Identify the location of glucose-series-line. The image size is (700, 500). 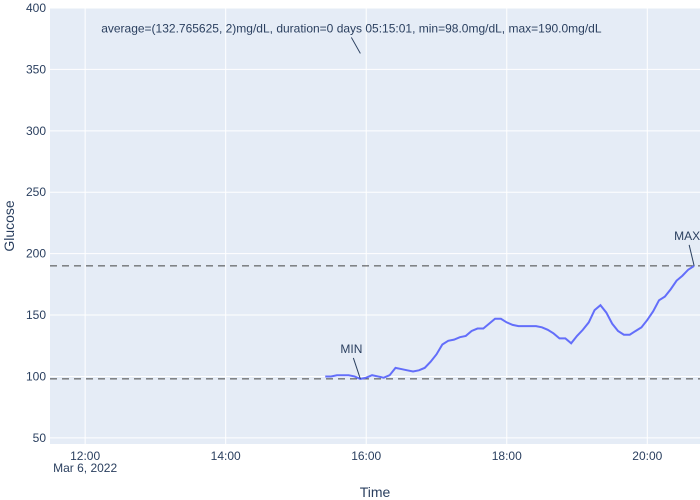
(510, 322).